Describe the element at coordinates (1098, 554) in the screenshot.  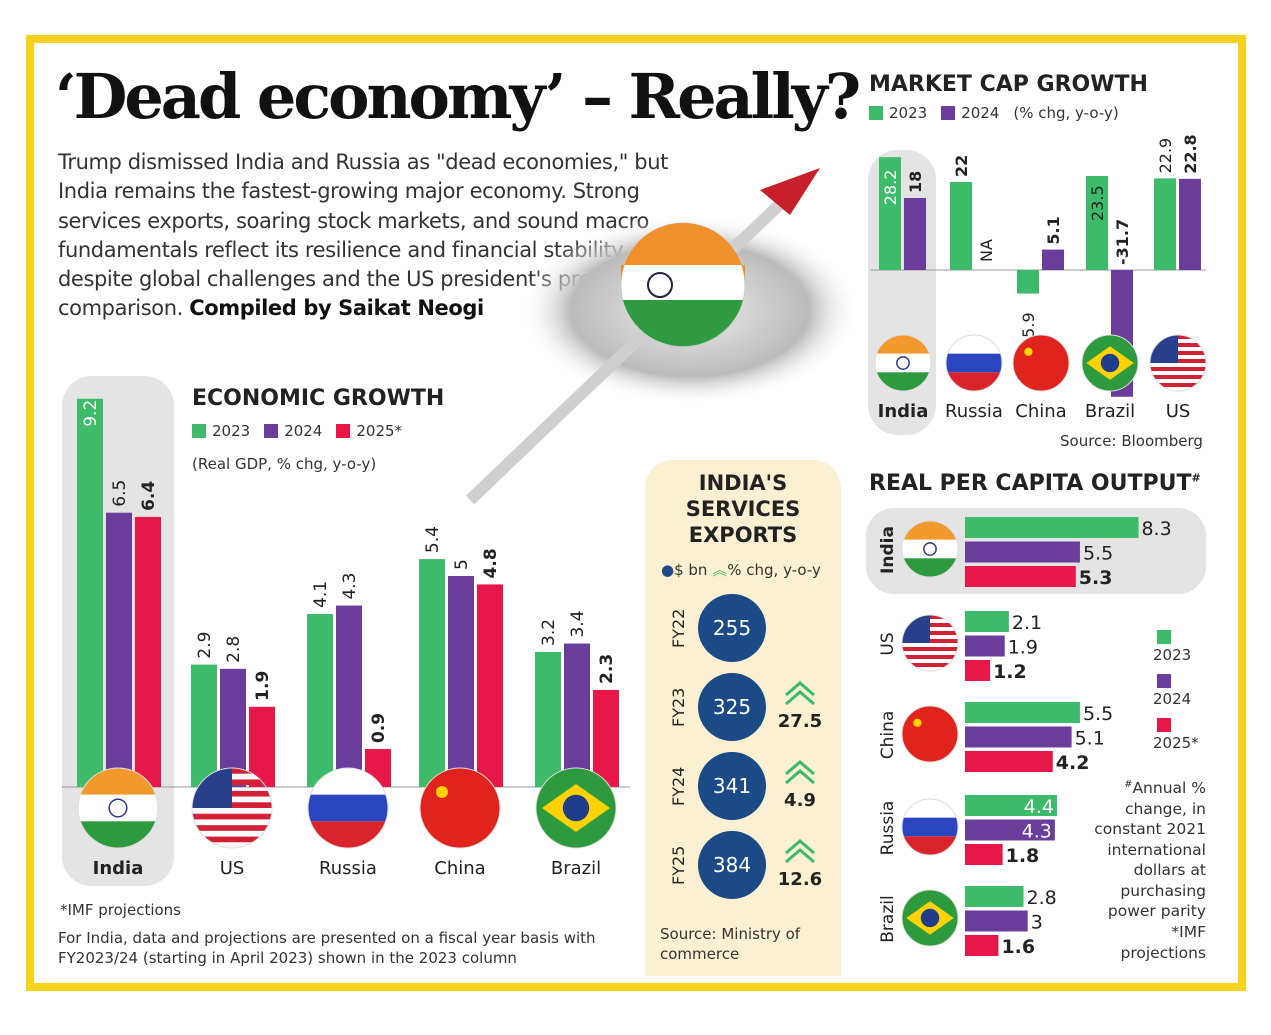
I see `data-label: 5.5` at that location.